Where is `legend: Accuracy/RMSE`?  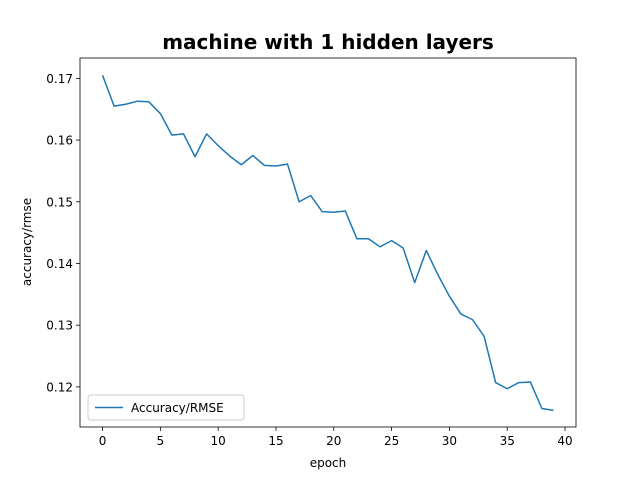 legend: Accuracy/RMSE is located at coordinates (166, 407).